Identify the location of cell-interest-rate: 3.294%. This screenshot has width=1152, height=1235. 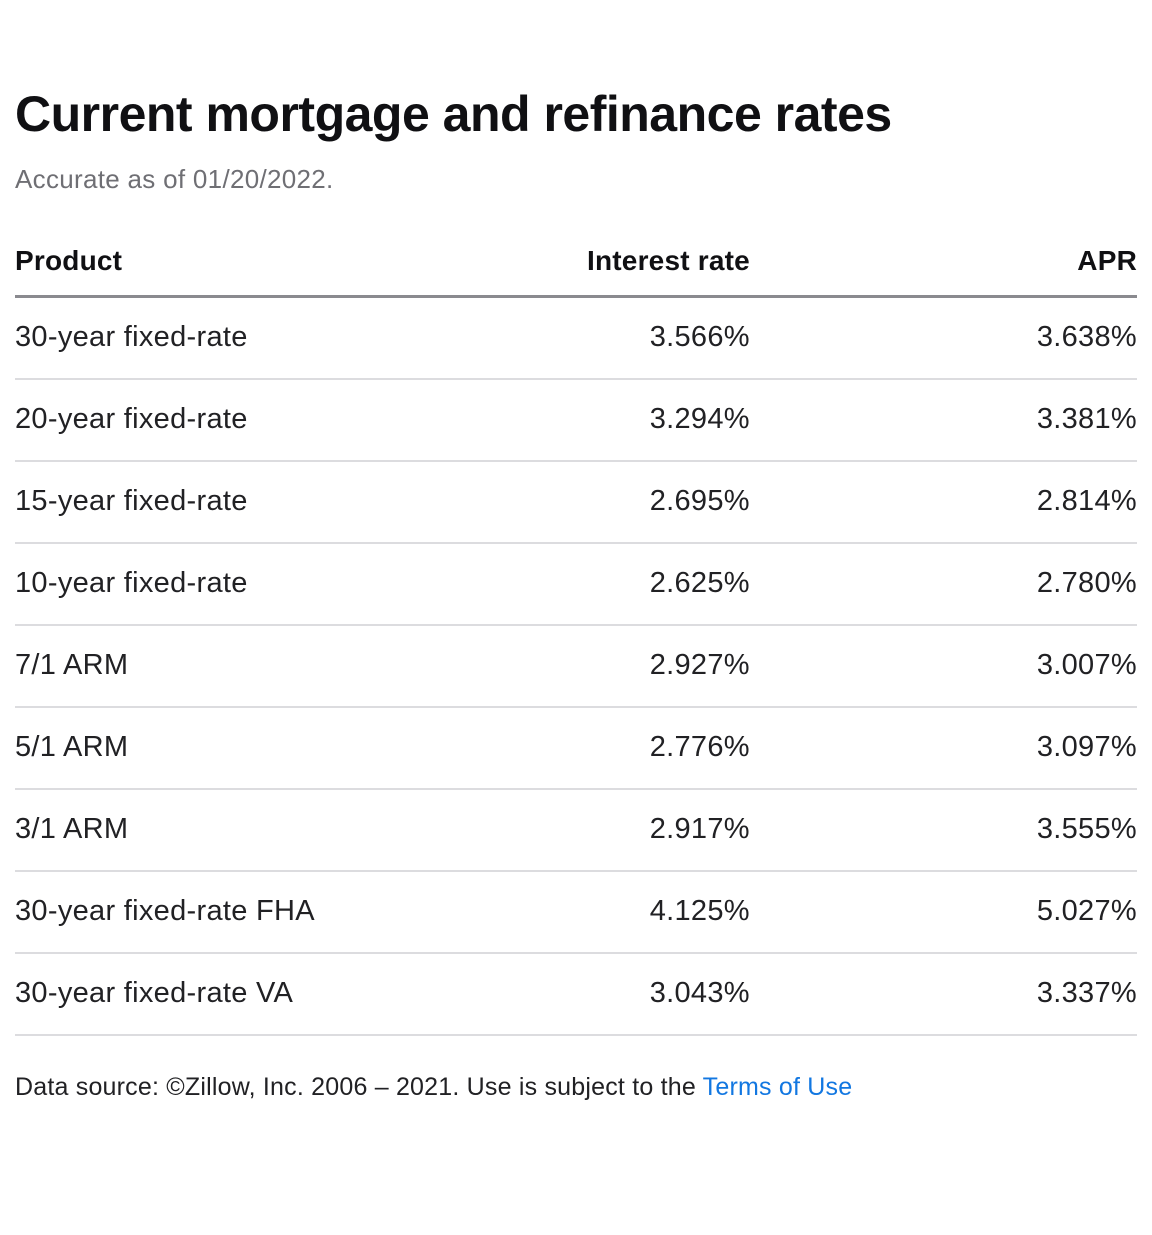
(584, 420).